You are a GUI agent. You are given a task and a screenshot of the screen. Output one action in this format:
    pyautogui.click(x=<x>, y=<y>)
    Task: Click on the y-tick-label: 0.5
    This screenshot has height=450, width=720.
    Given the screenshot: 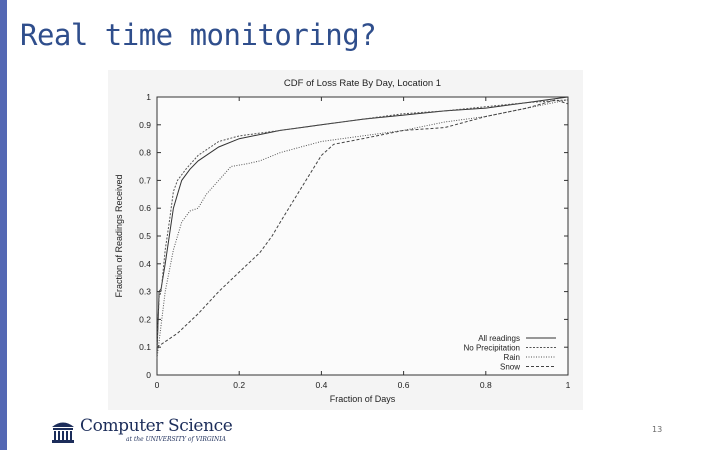 What is the action you would take?
    pyautogui.click(x=145, y=236)
    